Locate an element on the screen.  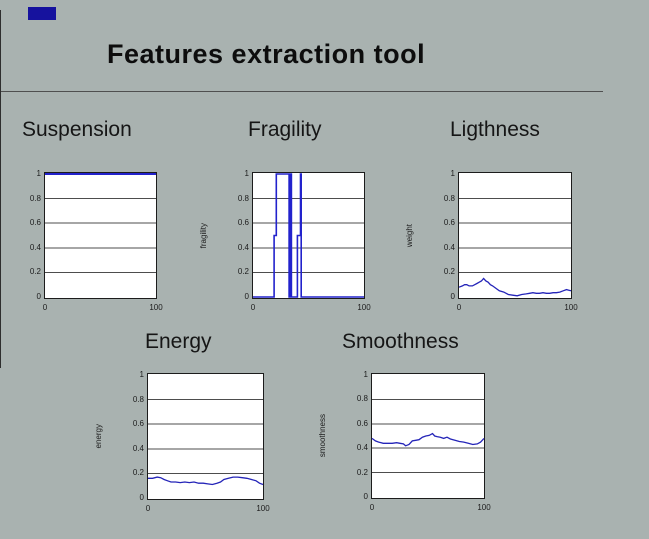
section-label-ligthness: Ligthness is located at coordinates (495, 129).